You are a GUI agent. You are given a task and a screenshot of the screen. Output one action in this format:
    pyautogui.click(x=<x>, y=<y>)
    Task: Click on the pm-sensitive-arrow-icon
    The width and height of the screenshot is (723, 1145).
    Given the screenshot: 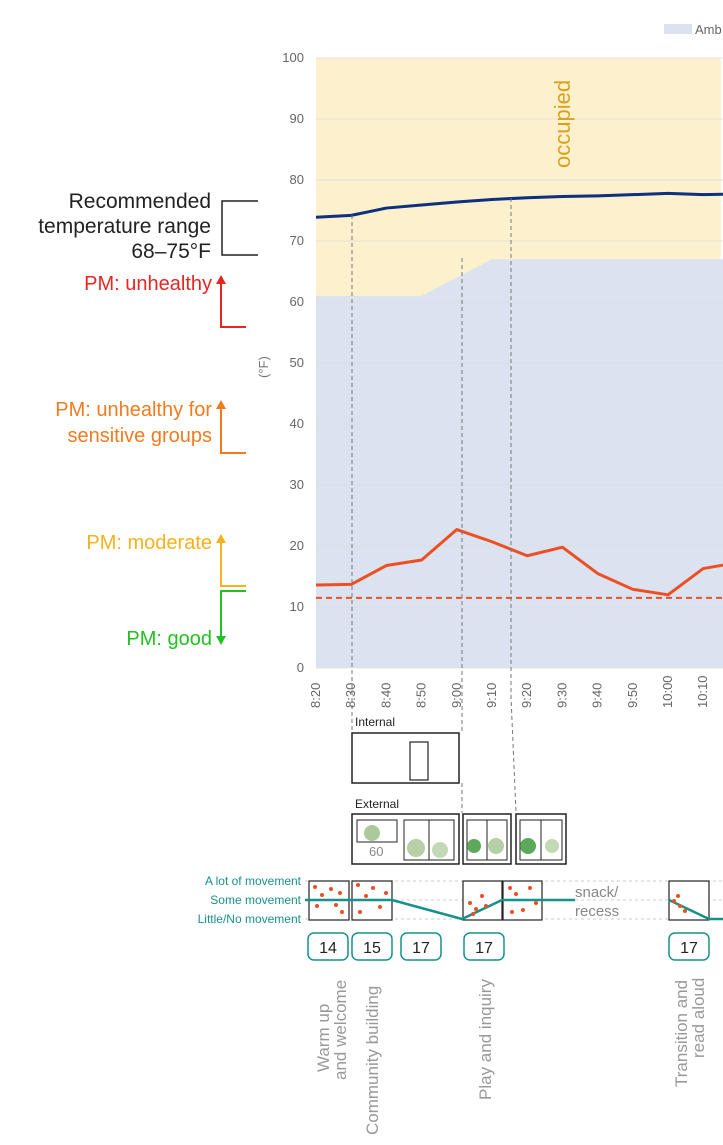 What is the action you would take?
    pyautogui.click(x=221, y=404)
    